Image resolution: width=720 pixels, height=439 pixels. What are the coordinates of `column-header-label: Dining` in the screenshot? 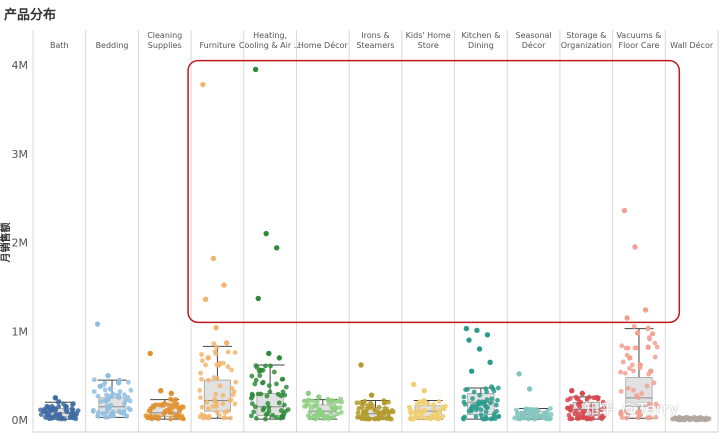 It's located at (481, 45).